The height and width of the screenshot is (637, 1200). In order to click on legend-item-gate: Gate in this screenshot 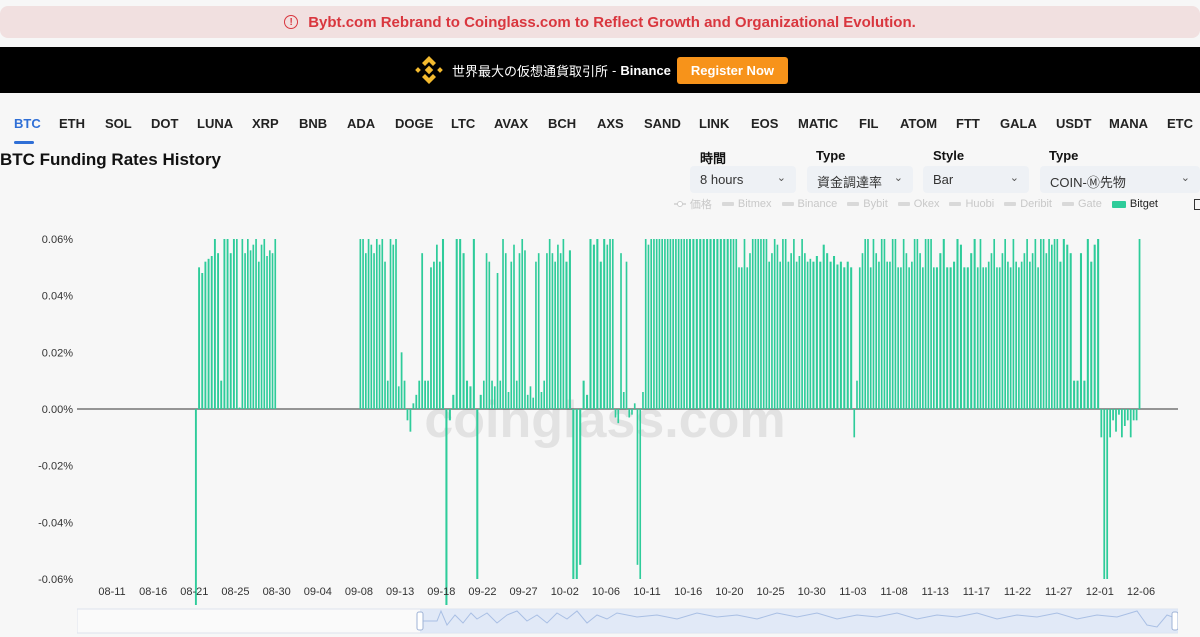, I will do `click(1082, 204)`.